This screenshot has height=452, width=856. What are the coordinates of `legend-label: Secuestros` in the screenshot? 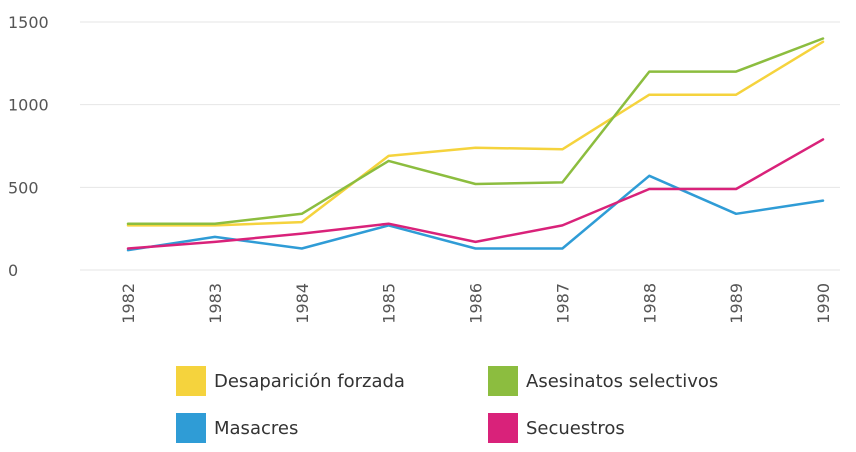 It's located at (575, 428).